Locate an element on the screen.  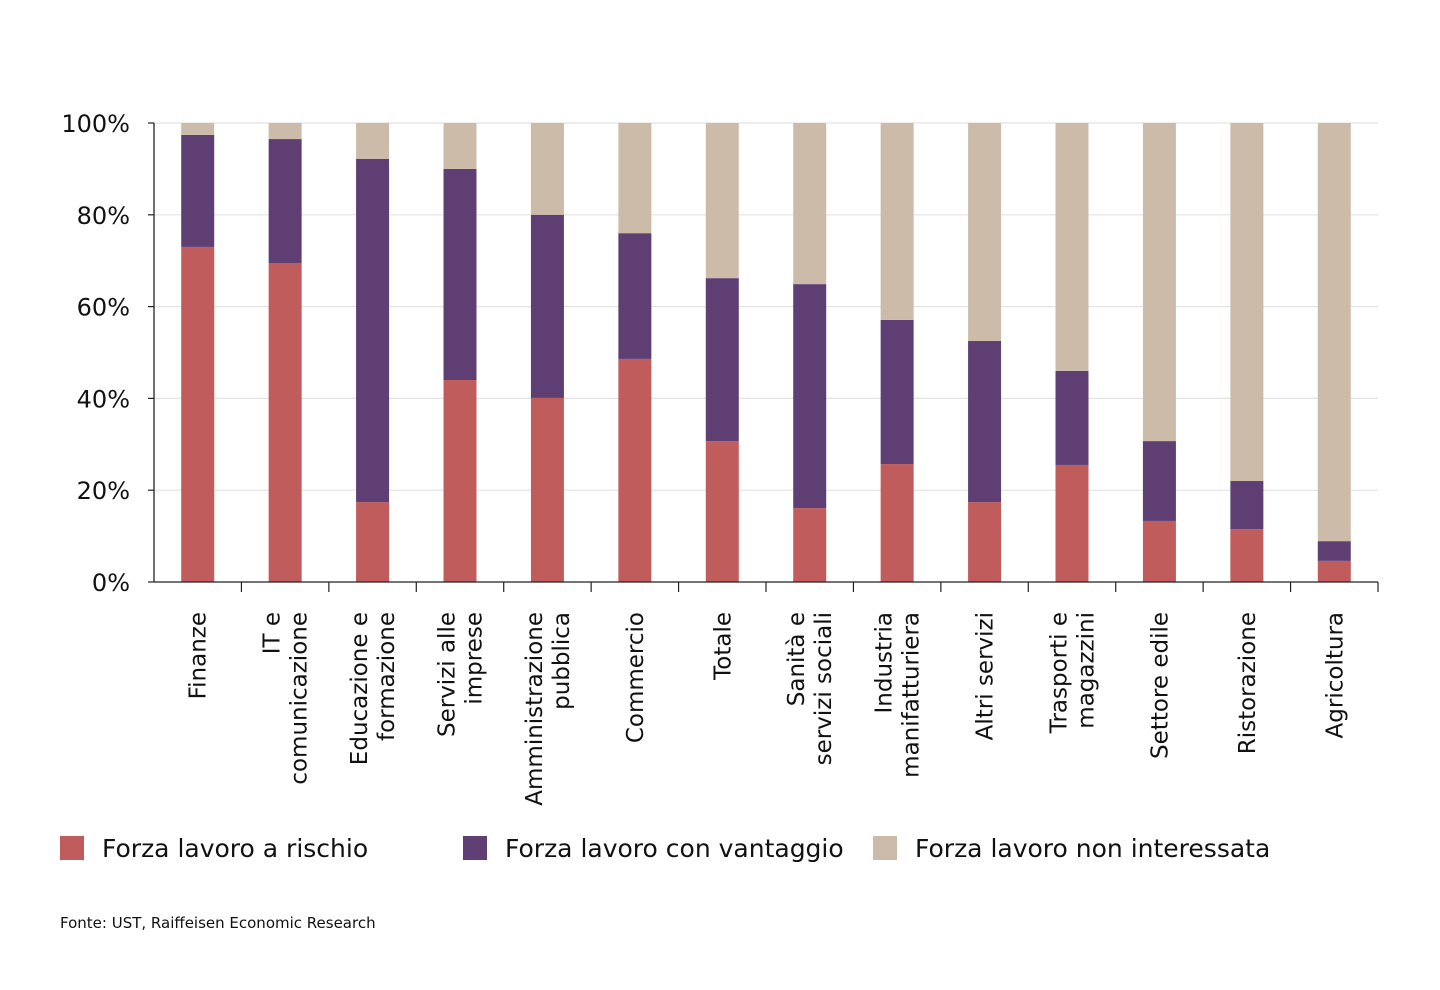
x-tick-label: Amministrazione is located at coordinates (535, 709).